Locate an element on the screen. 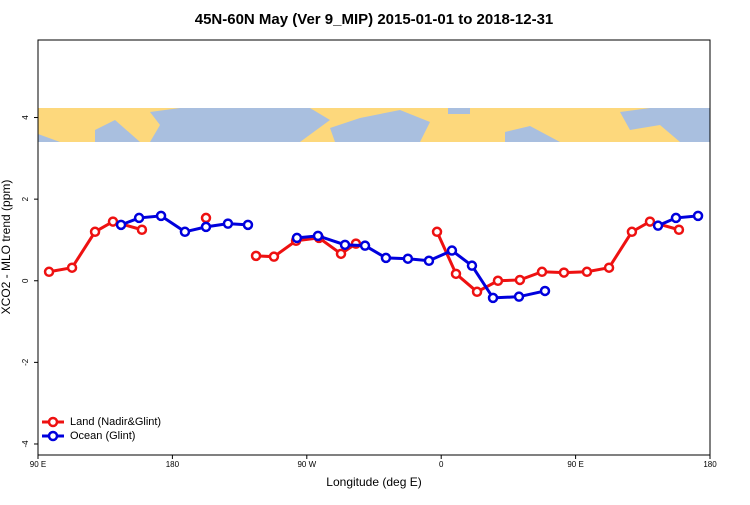 This screenshot has height=505, width=750. legend-label: Ocean (Glint) is located at coordinates (102, 436).